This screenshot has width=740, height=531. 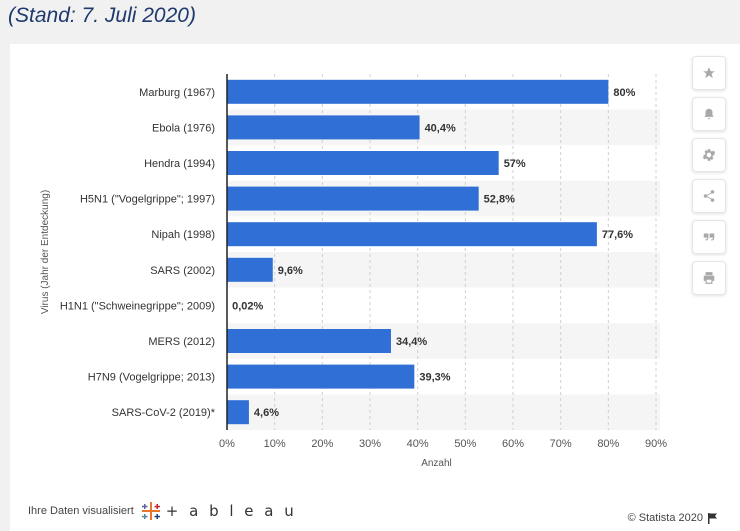 I want to click on y-category-label: Marburg (1967), so click(x=177, y=93).